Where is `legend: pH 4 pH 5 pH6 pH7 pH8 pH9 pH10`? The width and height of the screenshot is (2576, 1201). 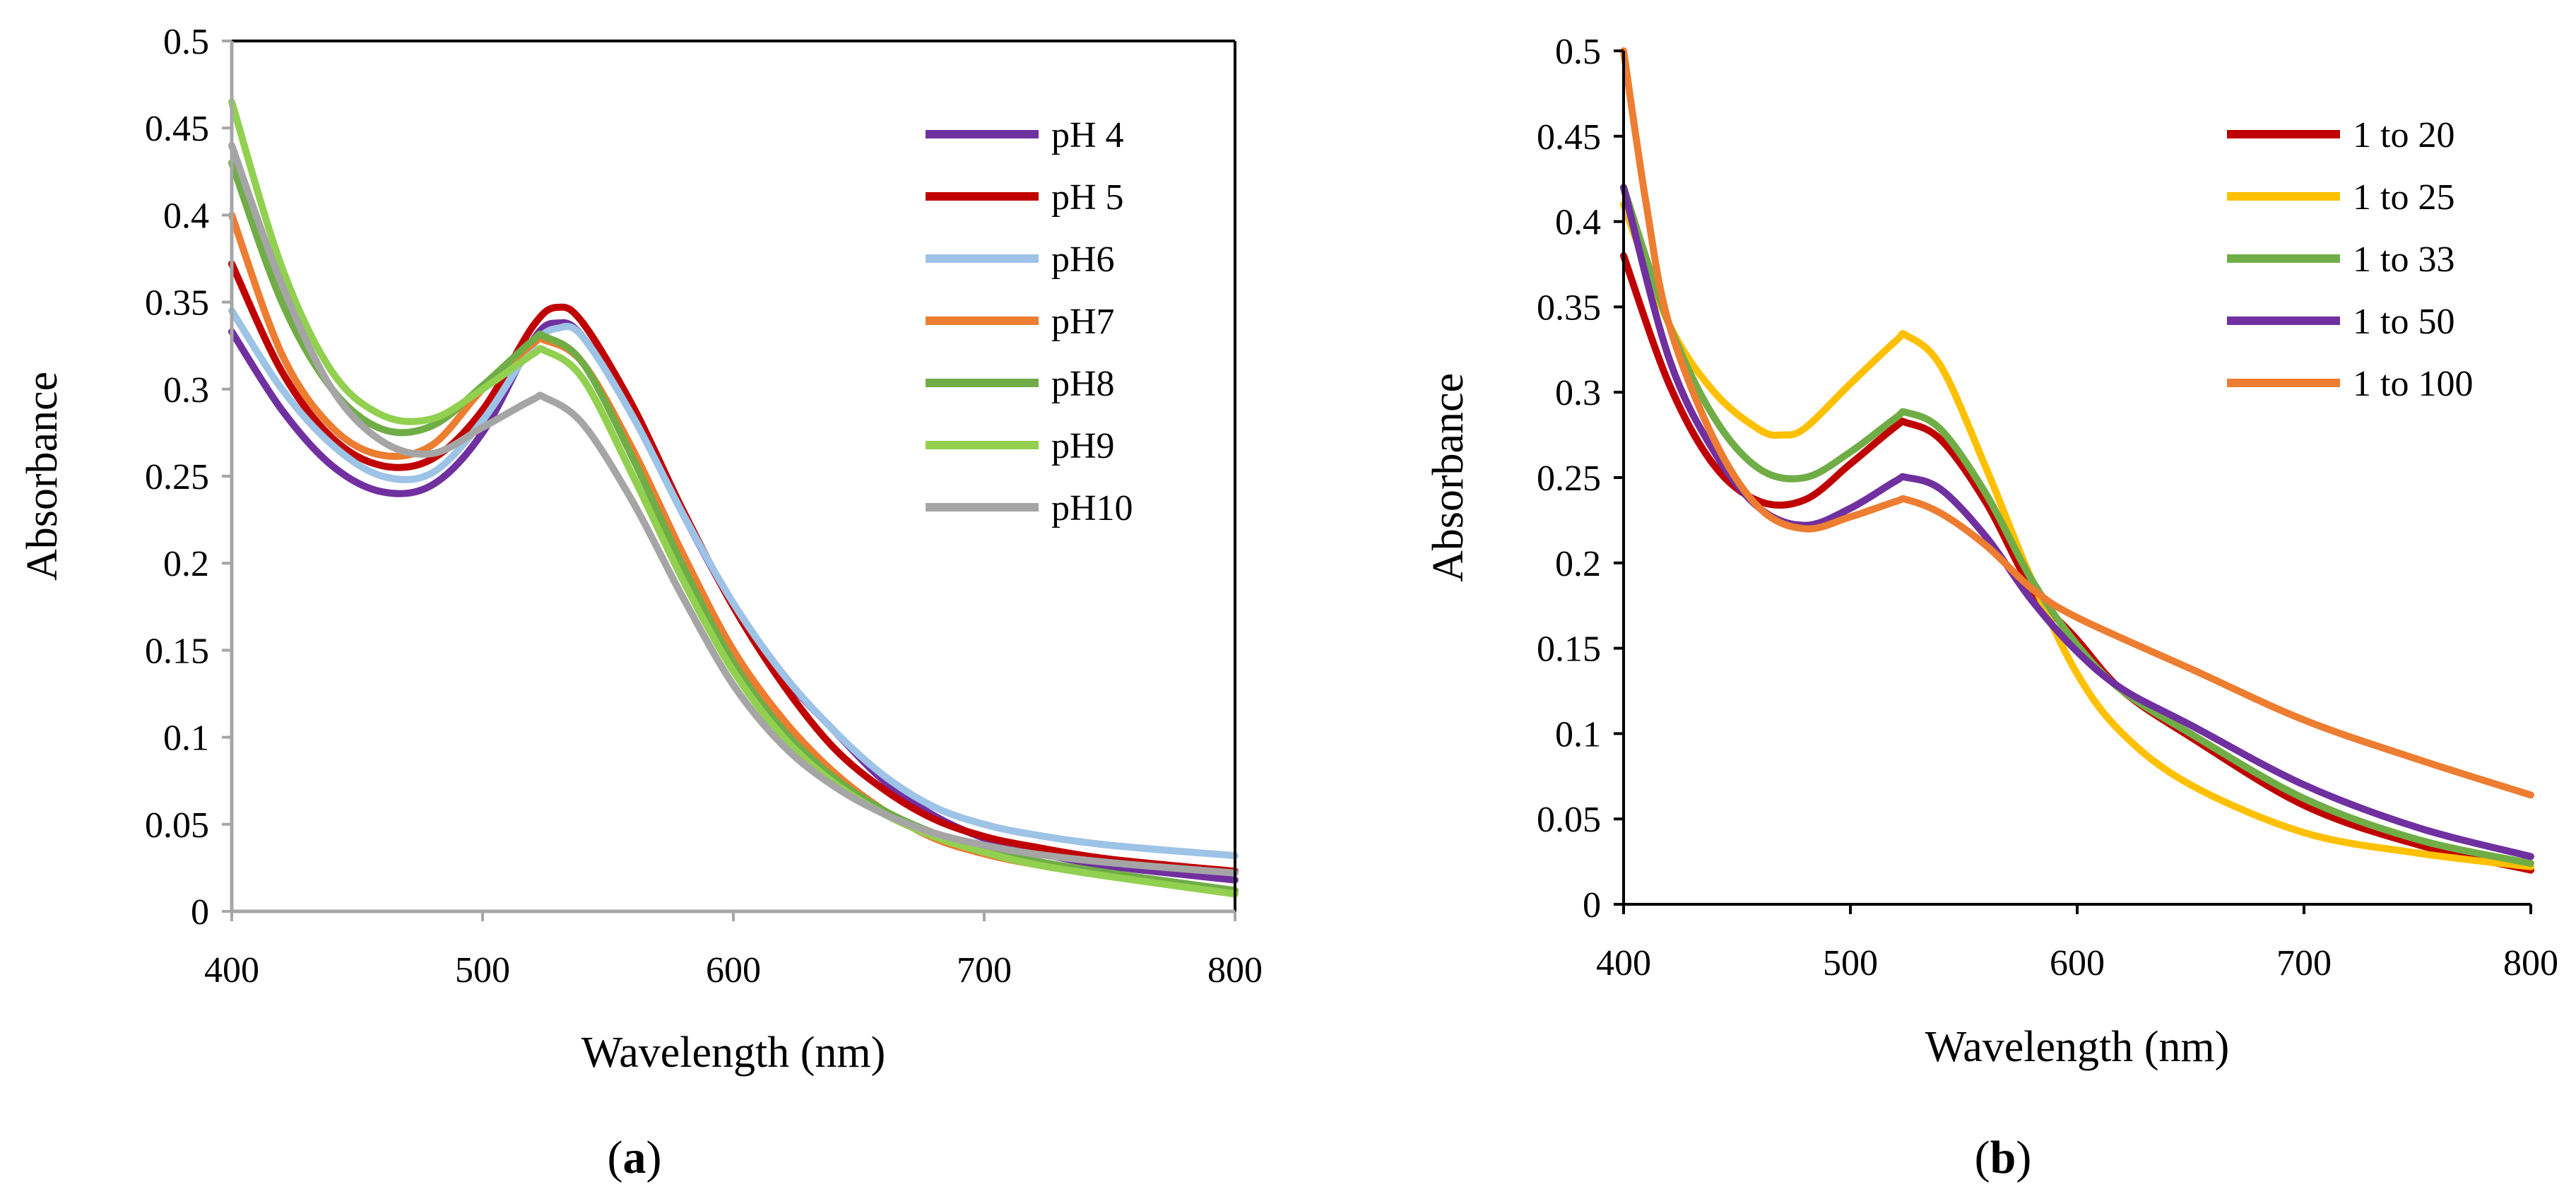
legend: pH 4 pH 5 pH6 pH7 pH8 pH9 pH10 is located at coordinates (1029, 321).